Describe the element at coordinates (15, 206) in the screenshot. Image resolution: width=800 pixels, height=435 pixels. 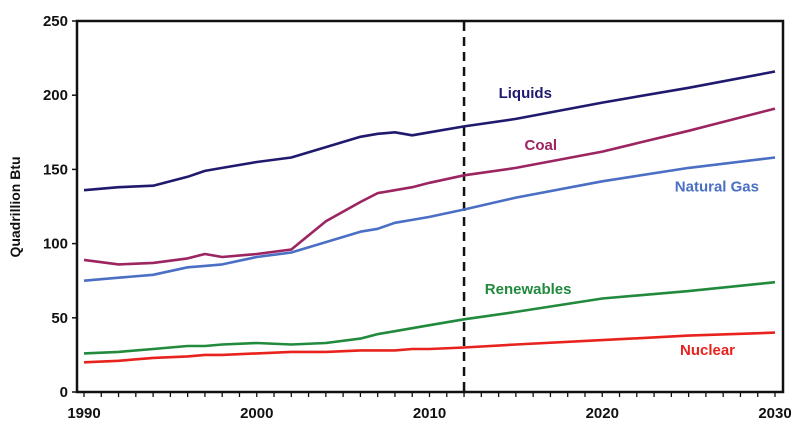
I see `y-axis-title: Quadrillion Btu` at that location.